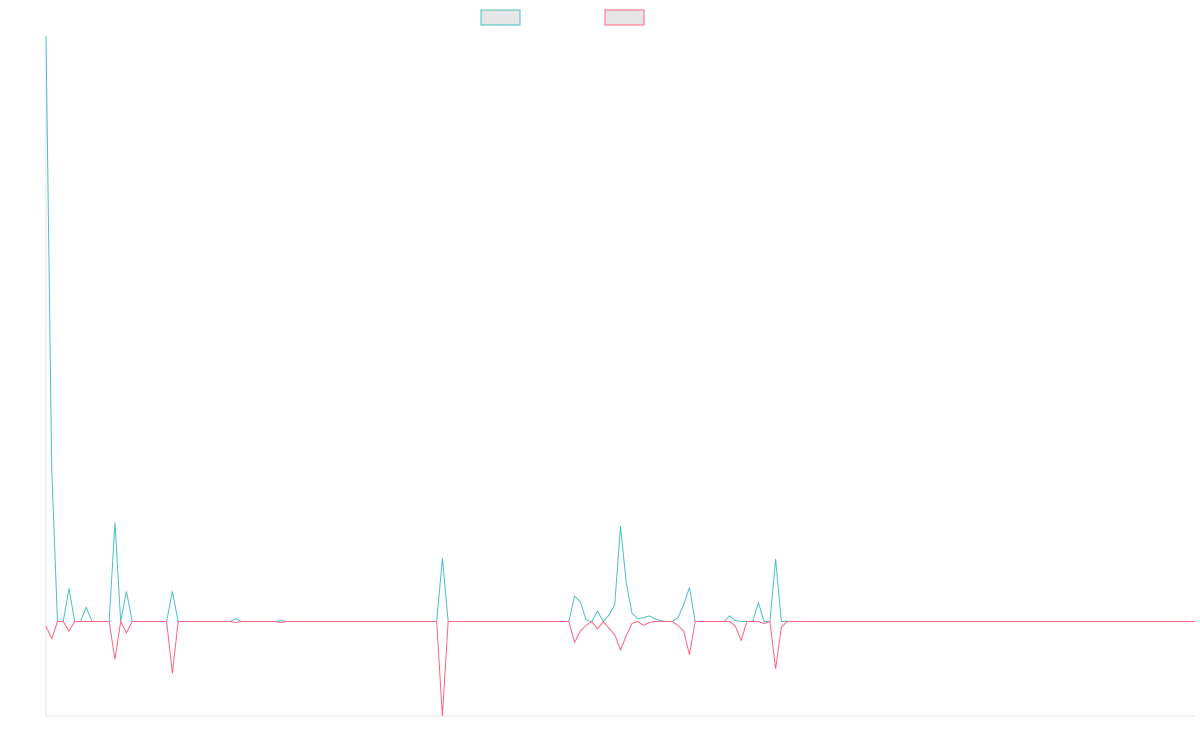 Image resolution: width=1200 pixels, height=750 pixels. I want to click on legend, so click(562, 17).